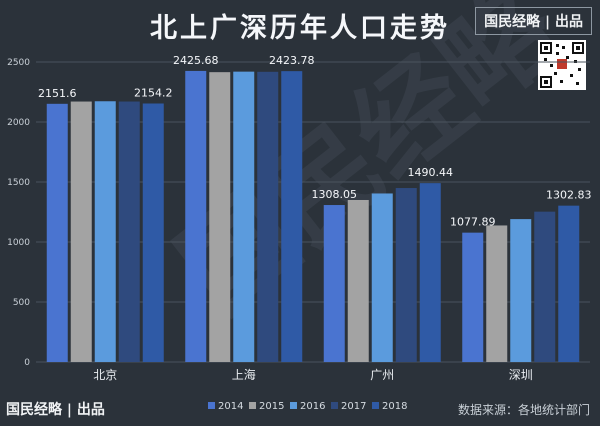 This screenshot has width=600, height=426. Describe the element at coordinates (292, 217) in the screenshot. I see `bar-上海-2018` at that location.